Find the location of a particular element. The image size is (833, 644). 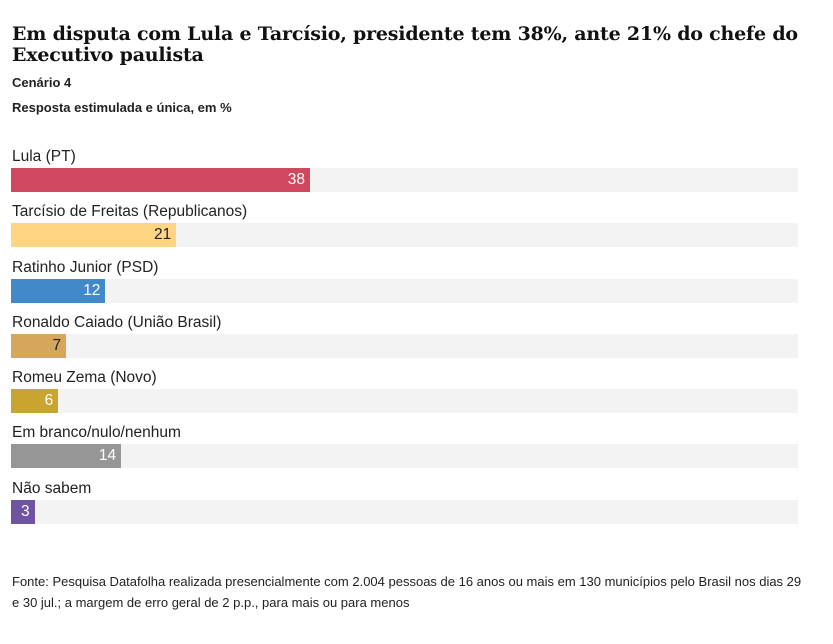

bar-row: Não sabem 3 is located at coordinates (404, 505).